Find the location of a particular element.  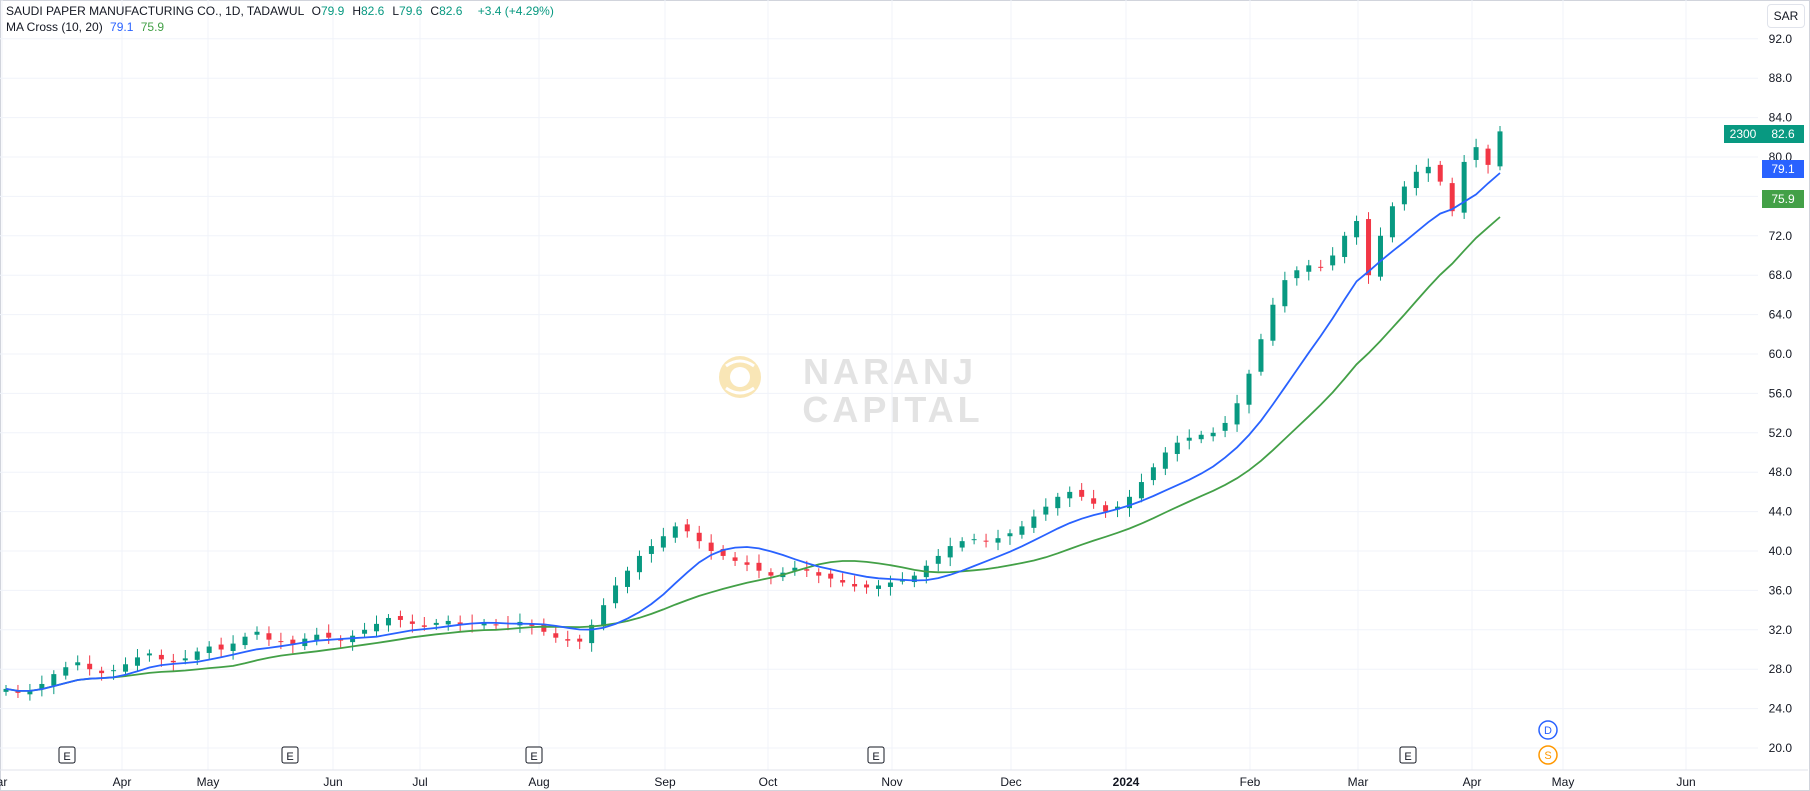

volume-tag: 2300 is located at coordinates (1743, 134).